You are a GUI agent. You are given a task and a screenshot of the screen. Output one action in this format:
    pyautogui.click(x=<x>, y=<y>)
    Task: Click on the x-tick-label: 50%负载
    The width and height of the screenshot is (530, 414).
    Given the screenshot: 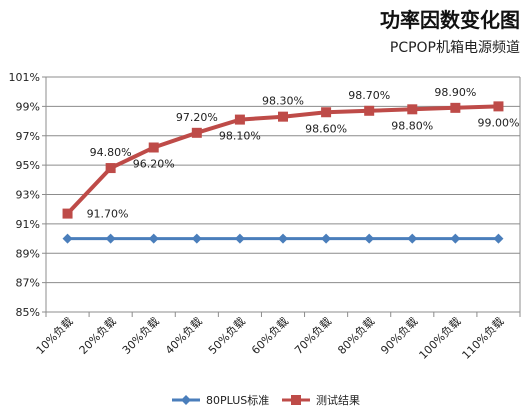 What is the action you would take?
    pyautogui.click(x=226, y=335)
    